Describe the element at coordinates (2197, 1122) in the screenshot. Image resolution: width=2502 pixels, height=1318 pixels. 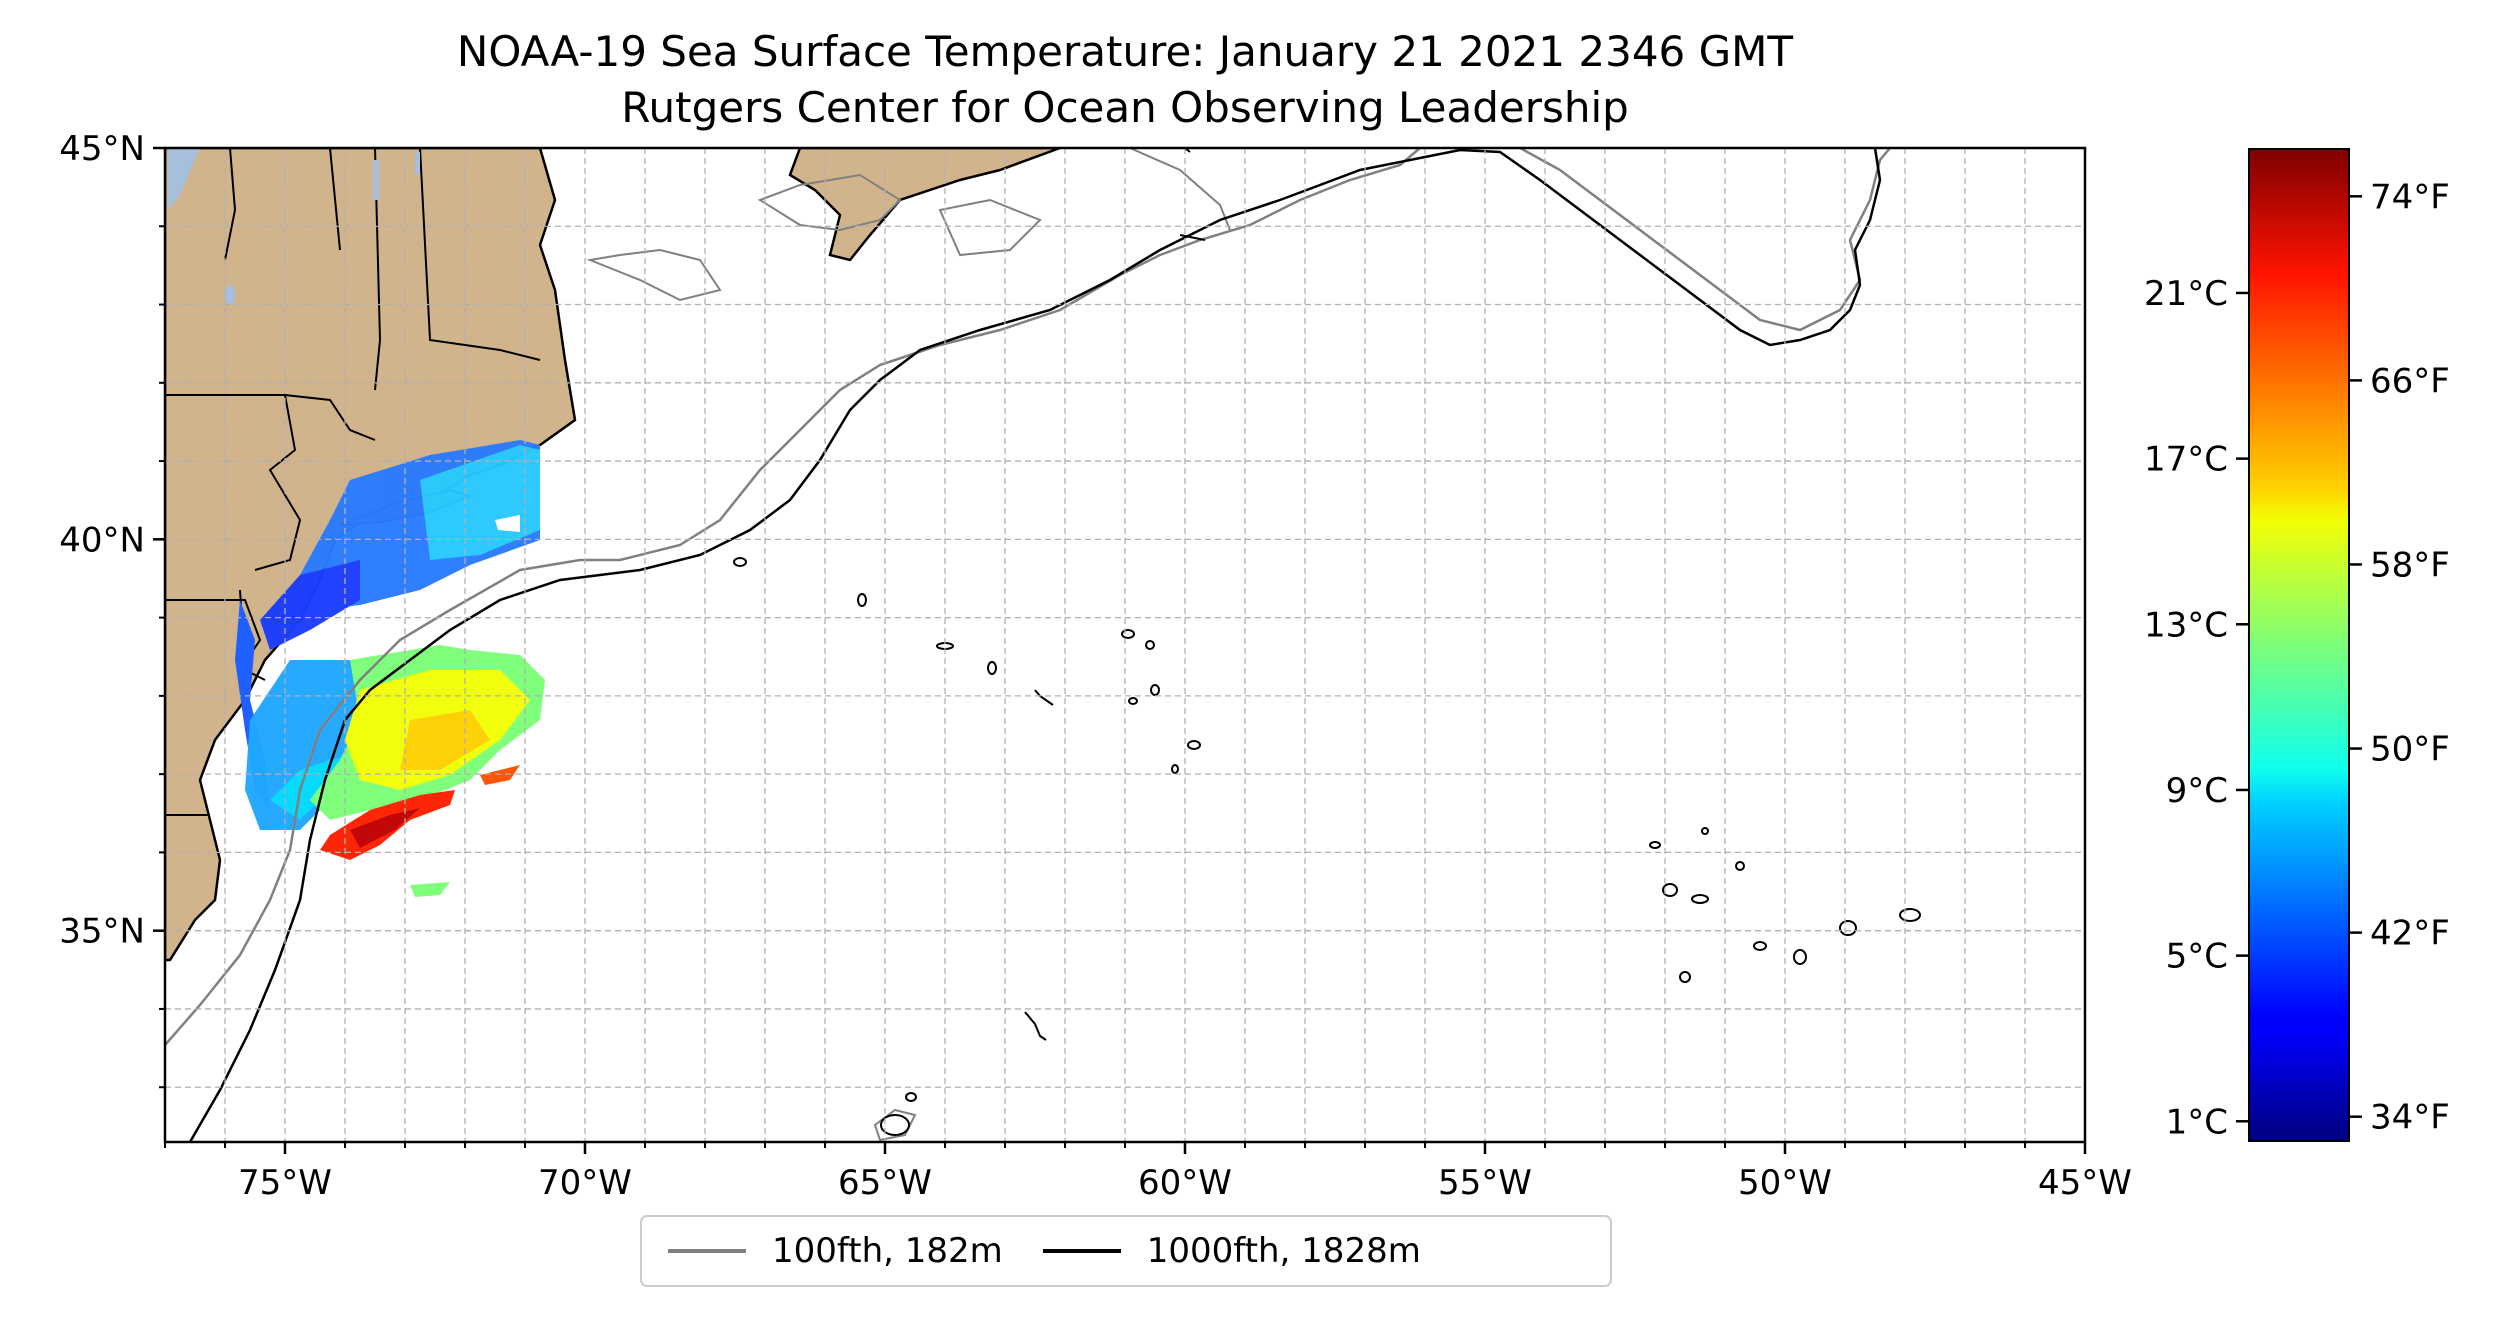
I see `colorbar-celsius-label: 1°C` at that location.